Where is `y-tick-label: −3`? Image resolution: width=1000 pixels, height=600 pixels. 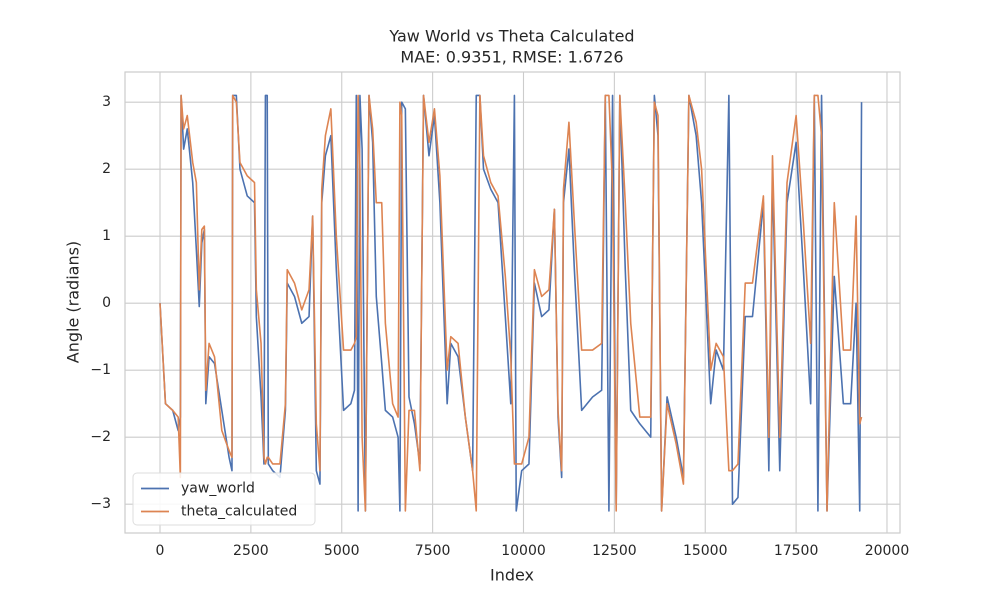
y-tick-label: −3 is located at coordinates (100, 504).